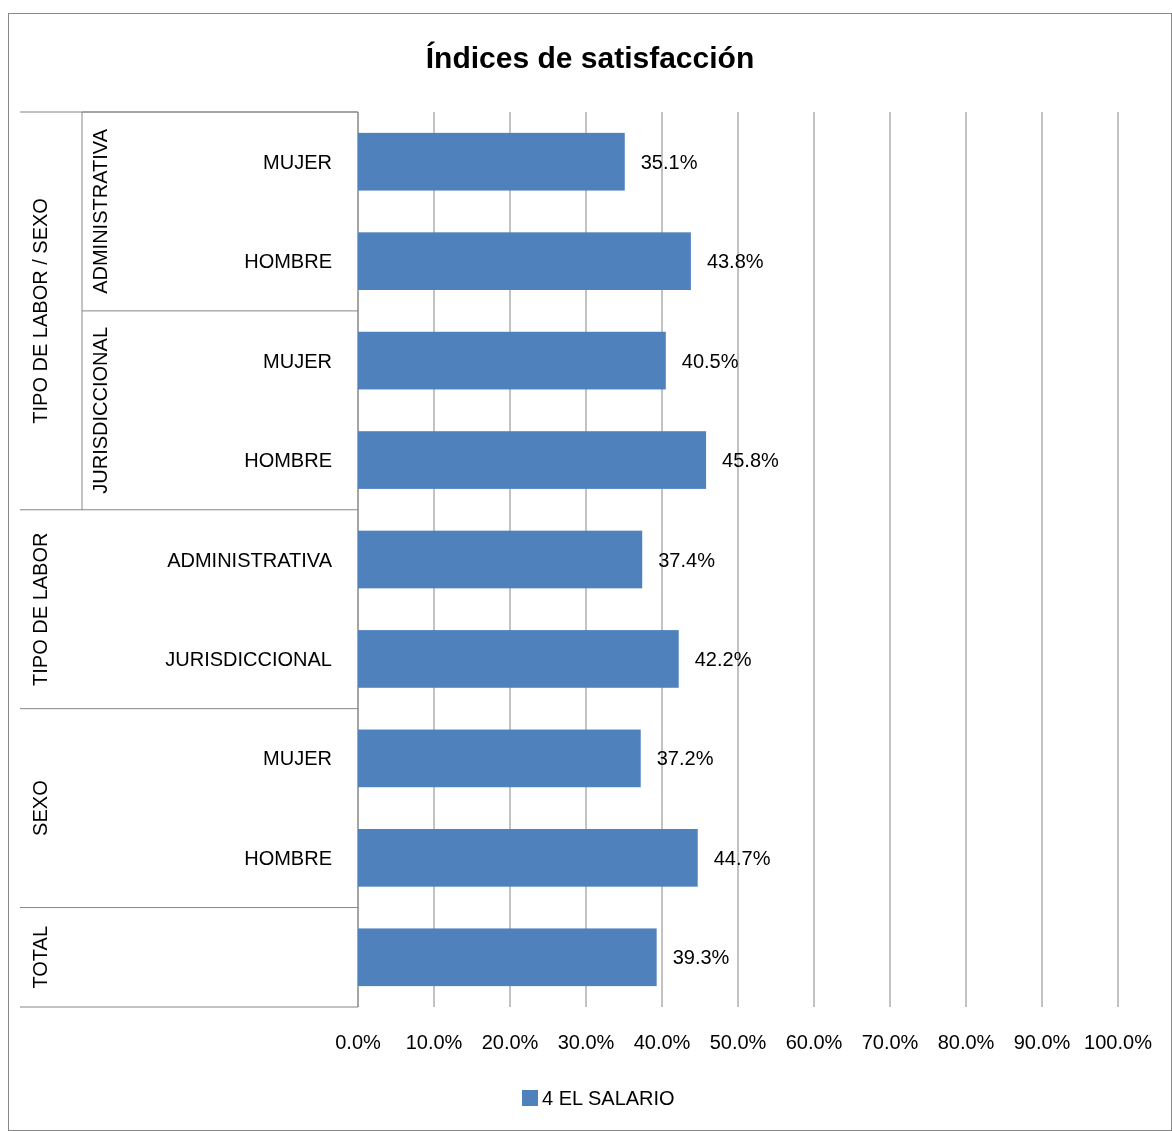  What do you see at coordinates (701, 957) in the screenshot?
I see `data-label: 39.3%` at bounding box center [701, 957].